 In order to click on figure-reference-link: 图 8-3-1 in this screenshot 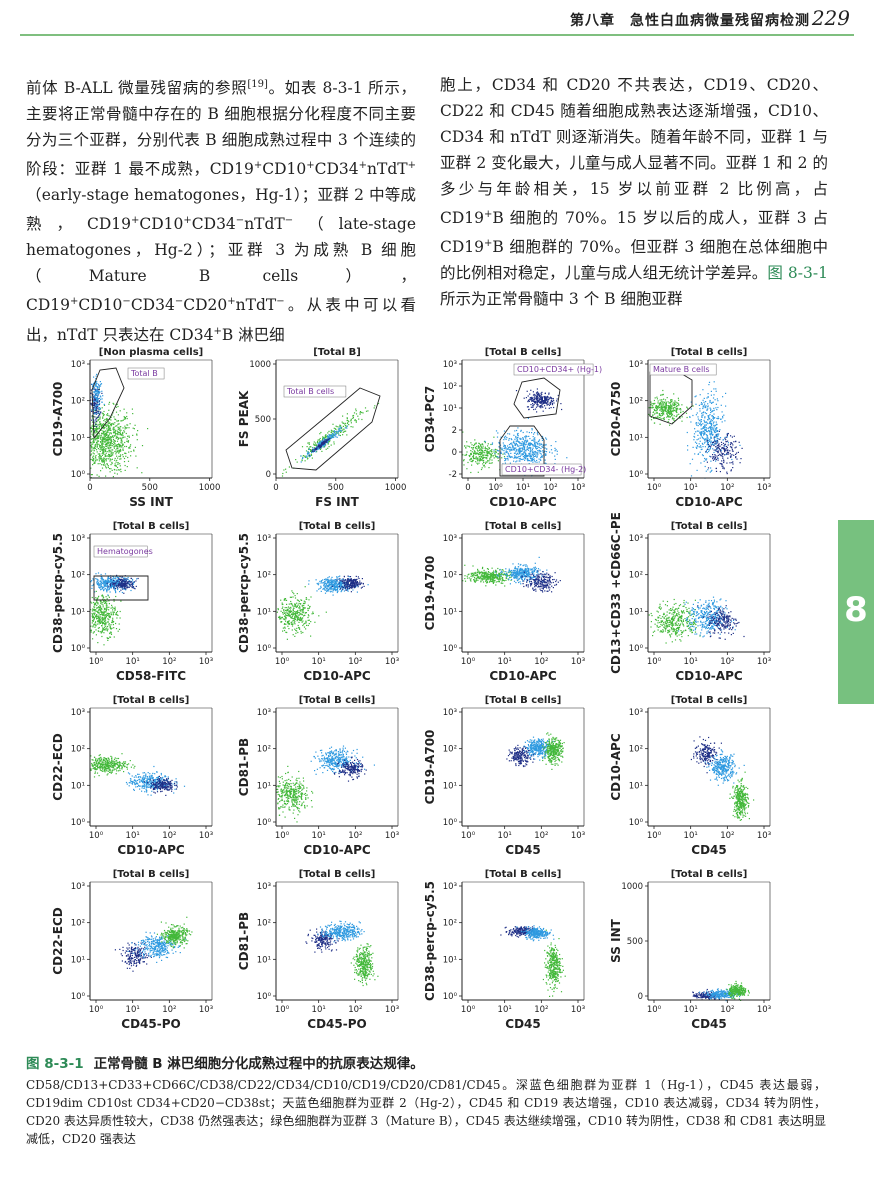, I will do `click(797, 273)`.